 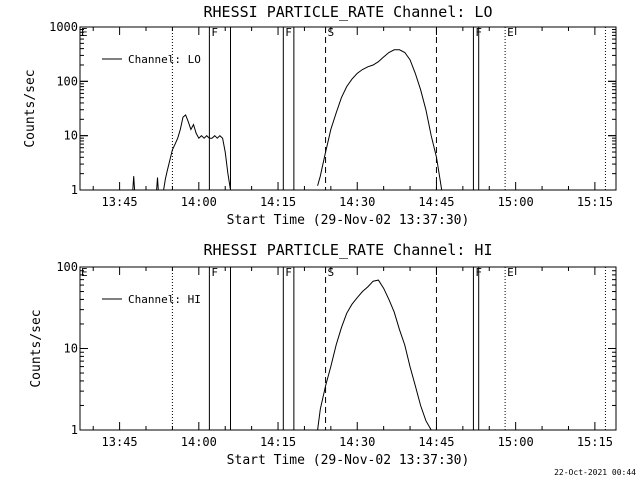 What do you see at coordinates (164, 299) in the screenshot?
I see `legend-label: Channel: HI` at bounding box center [164, 299].